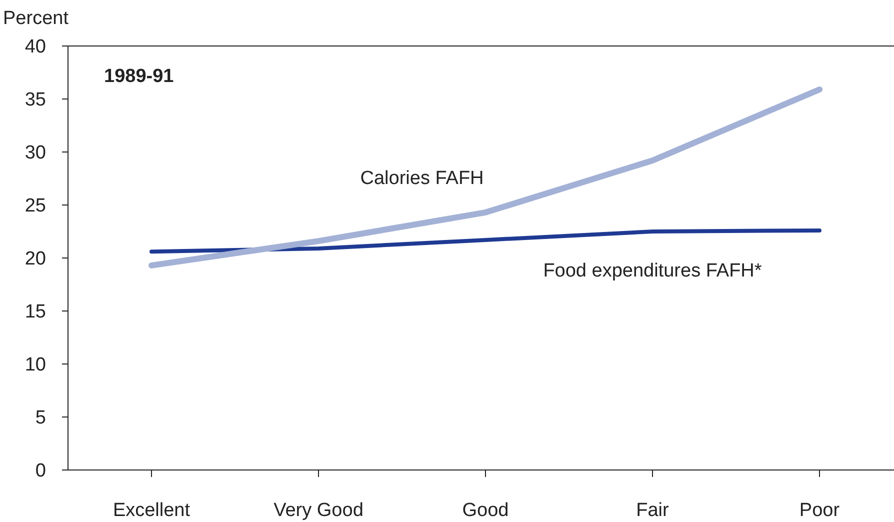 The height and width of the screenshot is (522, 894). What do you see at coordinates (486, 241) in the screenshot?
I see `line-series` at bounding box center [486, 241].